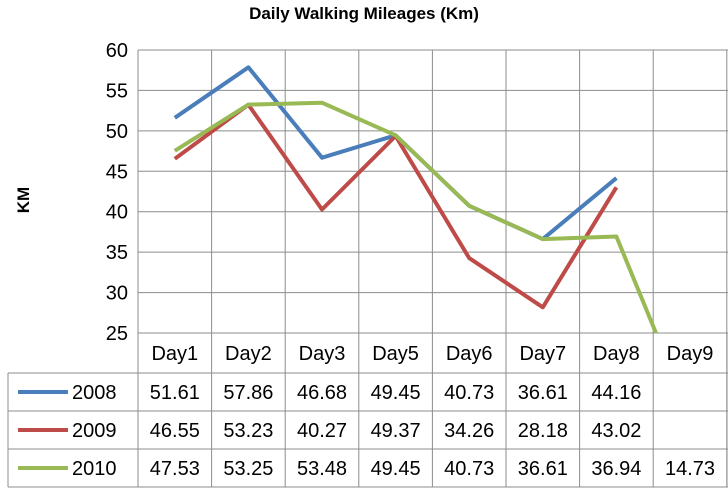 The height and width of the screenshot is (501, 728). What do you see at coordinates (117, 253) in the screenshot?
I see `y-tick-label: 35` at bounding box center [117, 253].